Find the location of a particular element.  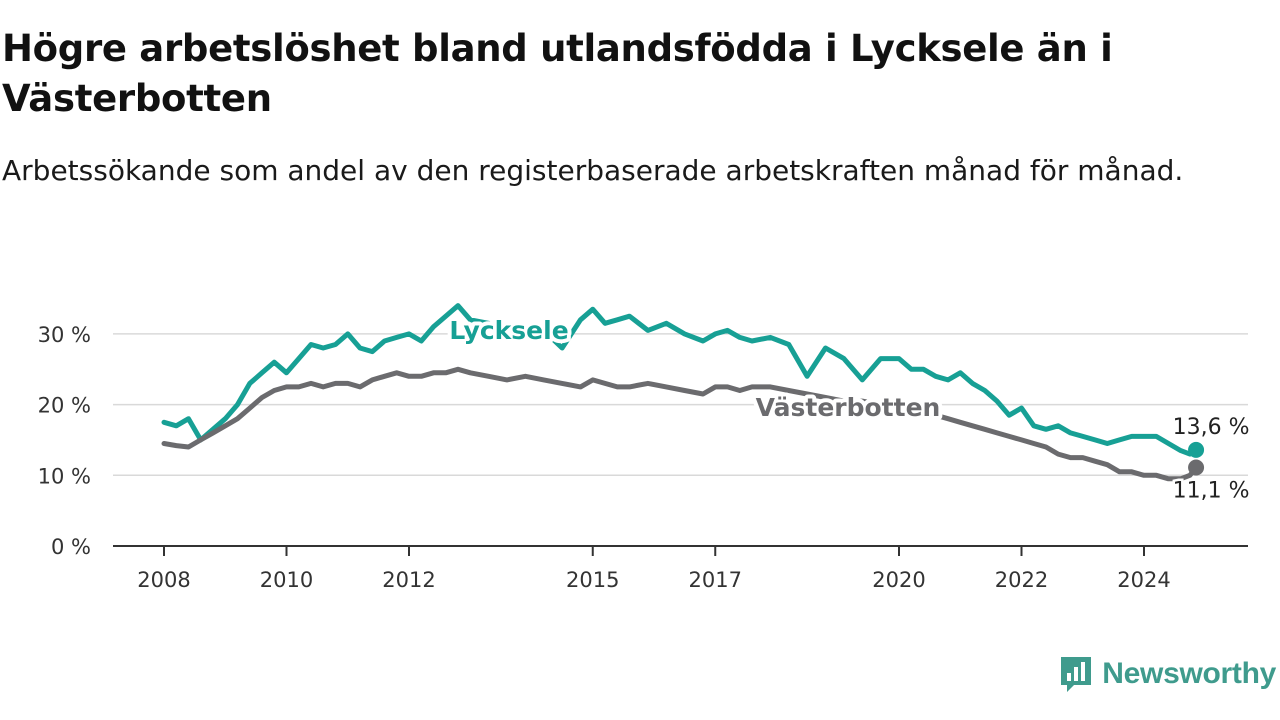

x-tick-label: 2008 is located at coordinates (163, 580).